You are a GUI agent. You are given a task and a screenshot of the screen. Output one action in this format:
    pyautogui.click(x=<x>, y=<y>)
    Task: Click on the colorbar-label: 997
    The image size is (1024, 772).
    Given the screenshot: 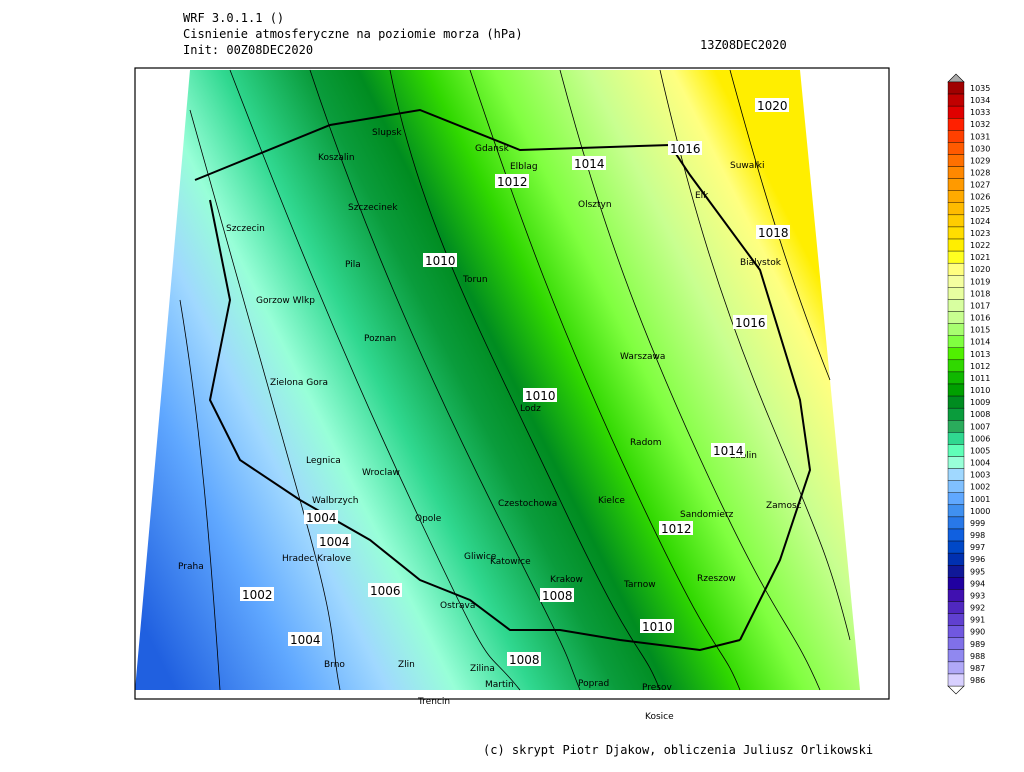 What is the action you would take?
    pyautogui.click(x=977, y=547)
    